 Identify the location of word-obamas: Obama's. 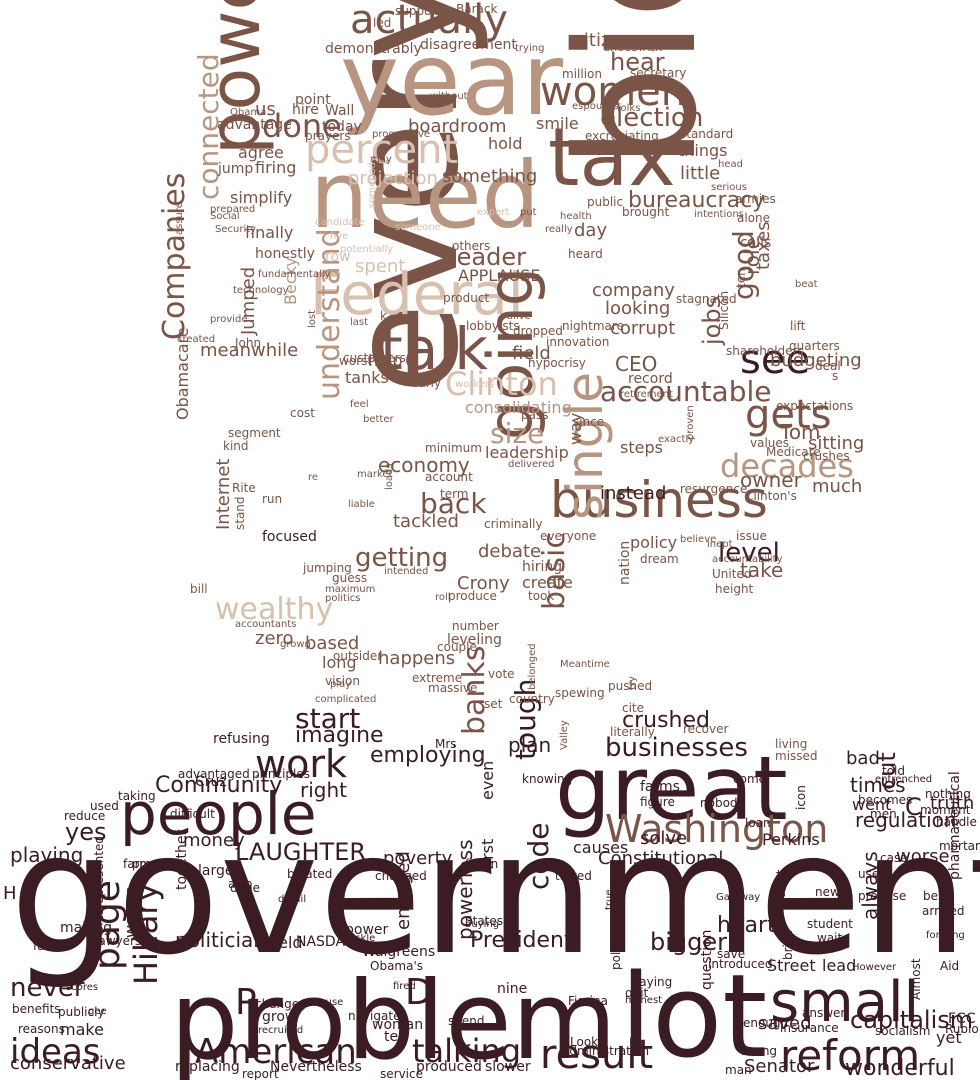
(397, 966).